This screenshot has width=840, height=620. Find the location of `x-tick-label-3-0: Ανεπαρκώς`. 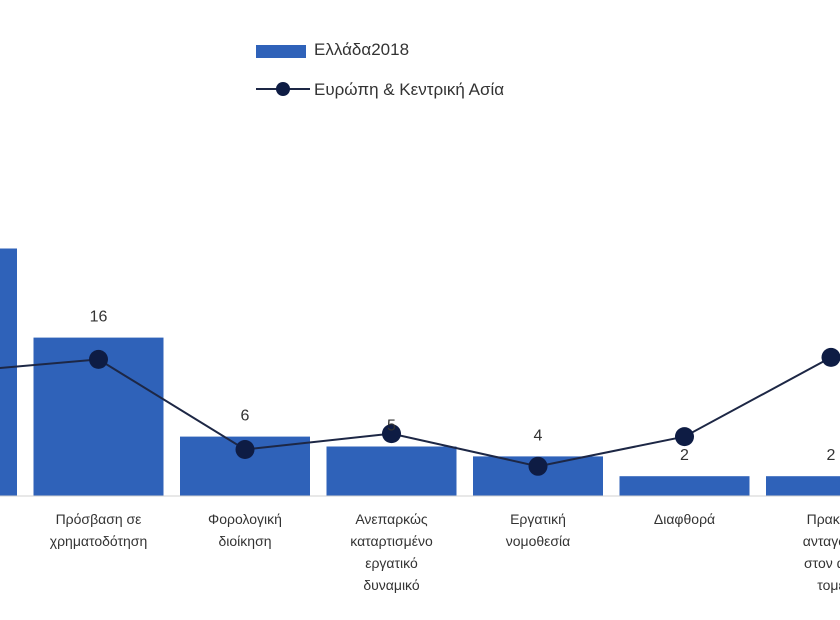

x-tick-label-3-0: Ανεπαρκώς is located at coordinates (391, 519).